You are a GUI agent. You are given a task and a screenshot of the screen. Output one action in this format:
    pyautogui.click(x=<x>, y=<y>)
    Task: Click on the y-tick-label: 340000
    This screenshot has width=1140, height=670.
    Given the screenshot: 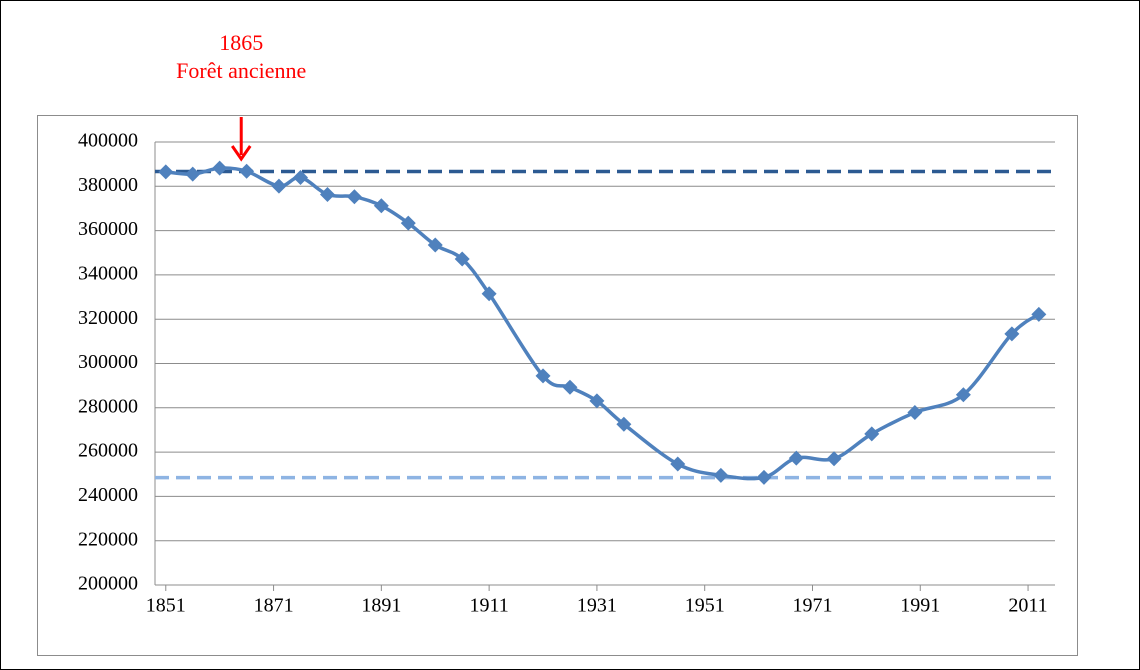 What is the action you would take?
    pyautogui.click(x=108, y=273)
    